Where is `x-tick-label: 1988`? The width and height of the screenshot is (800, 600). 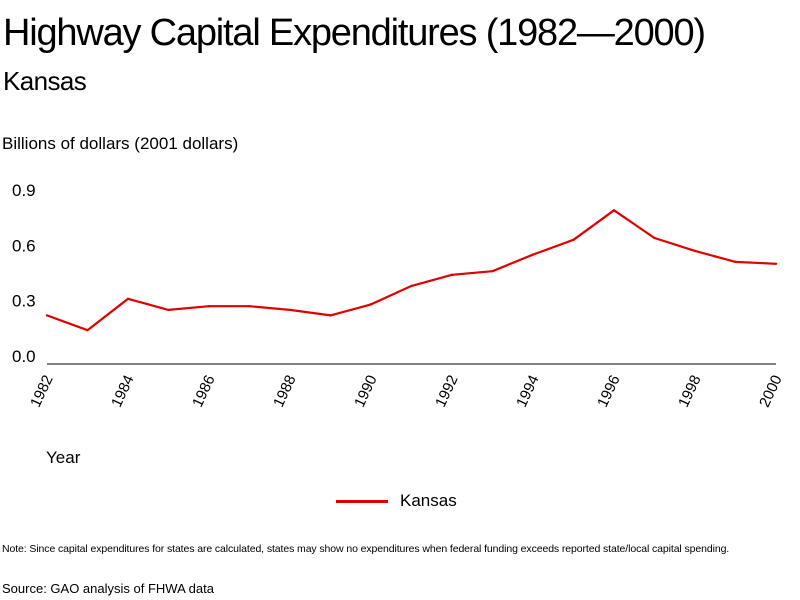
x-tick-label: 1988 is located at coordinates (285, 391).